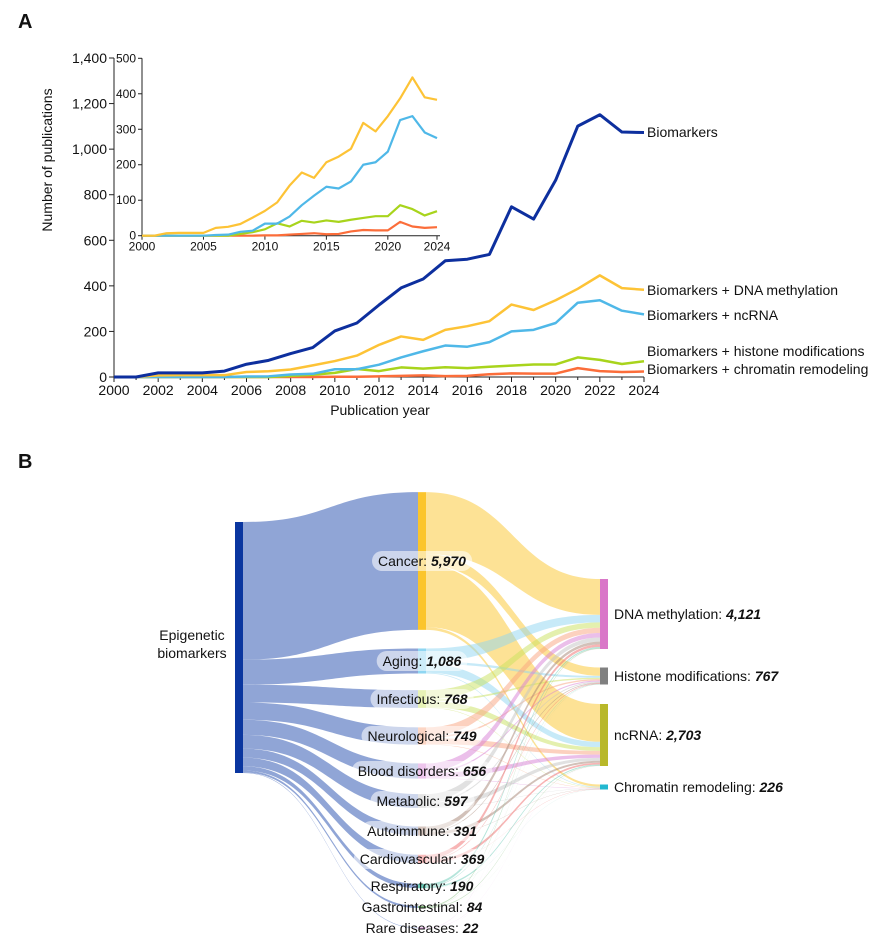 This screenshot has width=892, height=950. What do you see at coordinates (96, 286) in the screenshot?
I see `y-tick-label: 400` at bounding box center [96, 286].